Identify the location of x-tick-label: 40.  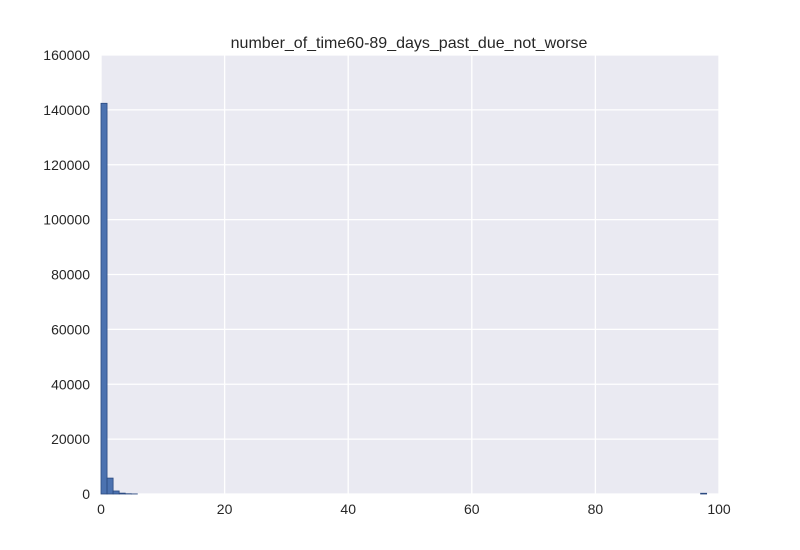
(348, 509).